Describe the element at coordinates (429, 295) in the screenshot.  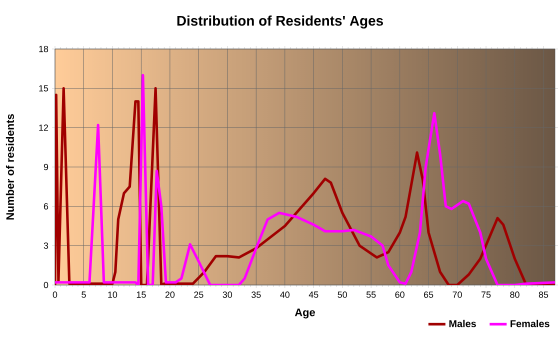
I see `x-tick-label: 65` at that location.